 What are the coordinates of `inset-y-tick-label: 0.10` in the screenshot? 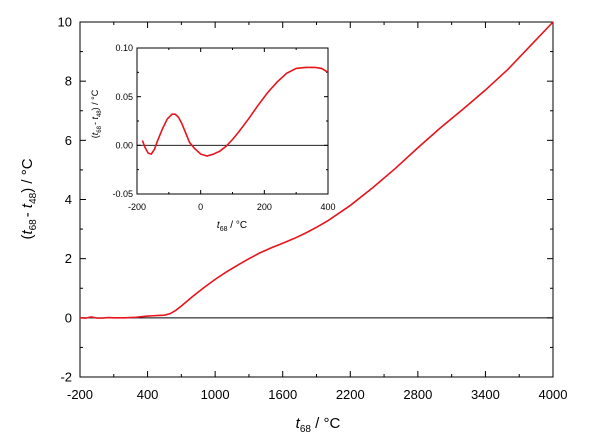 It's located at (124, 48).